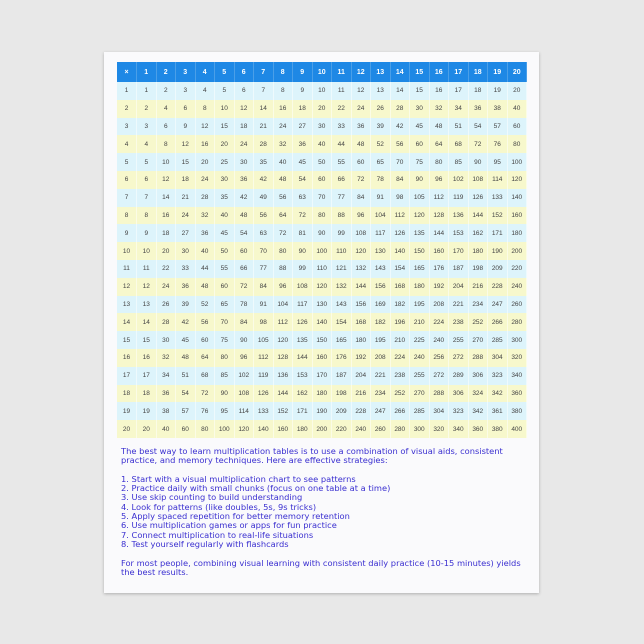 The width and height of the screenshot is (644, 644). Describe the element at coordinates (341, 162) in the screenshot. I see `product-cell: 55` at that location.